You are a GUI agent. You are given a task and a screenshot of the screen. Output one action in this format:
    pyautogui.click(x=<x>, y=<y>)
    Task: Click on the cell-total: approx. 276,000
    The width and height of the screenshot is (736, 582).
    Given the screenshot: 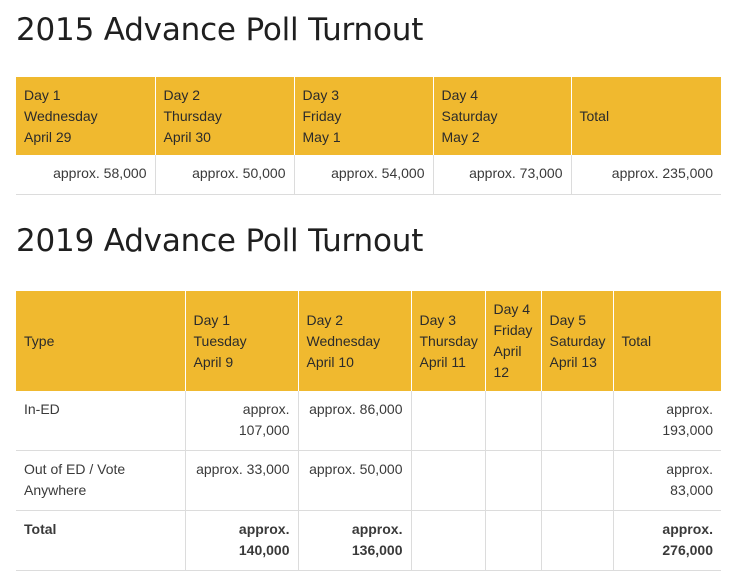 What is the action you would take?
    pyautogui.click(x=666, y=540)
    